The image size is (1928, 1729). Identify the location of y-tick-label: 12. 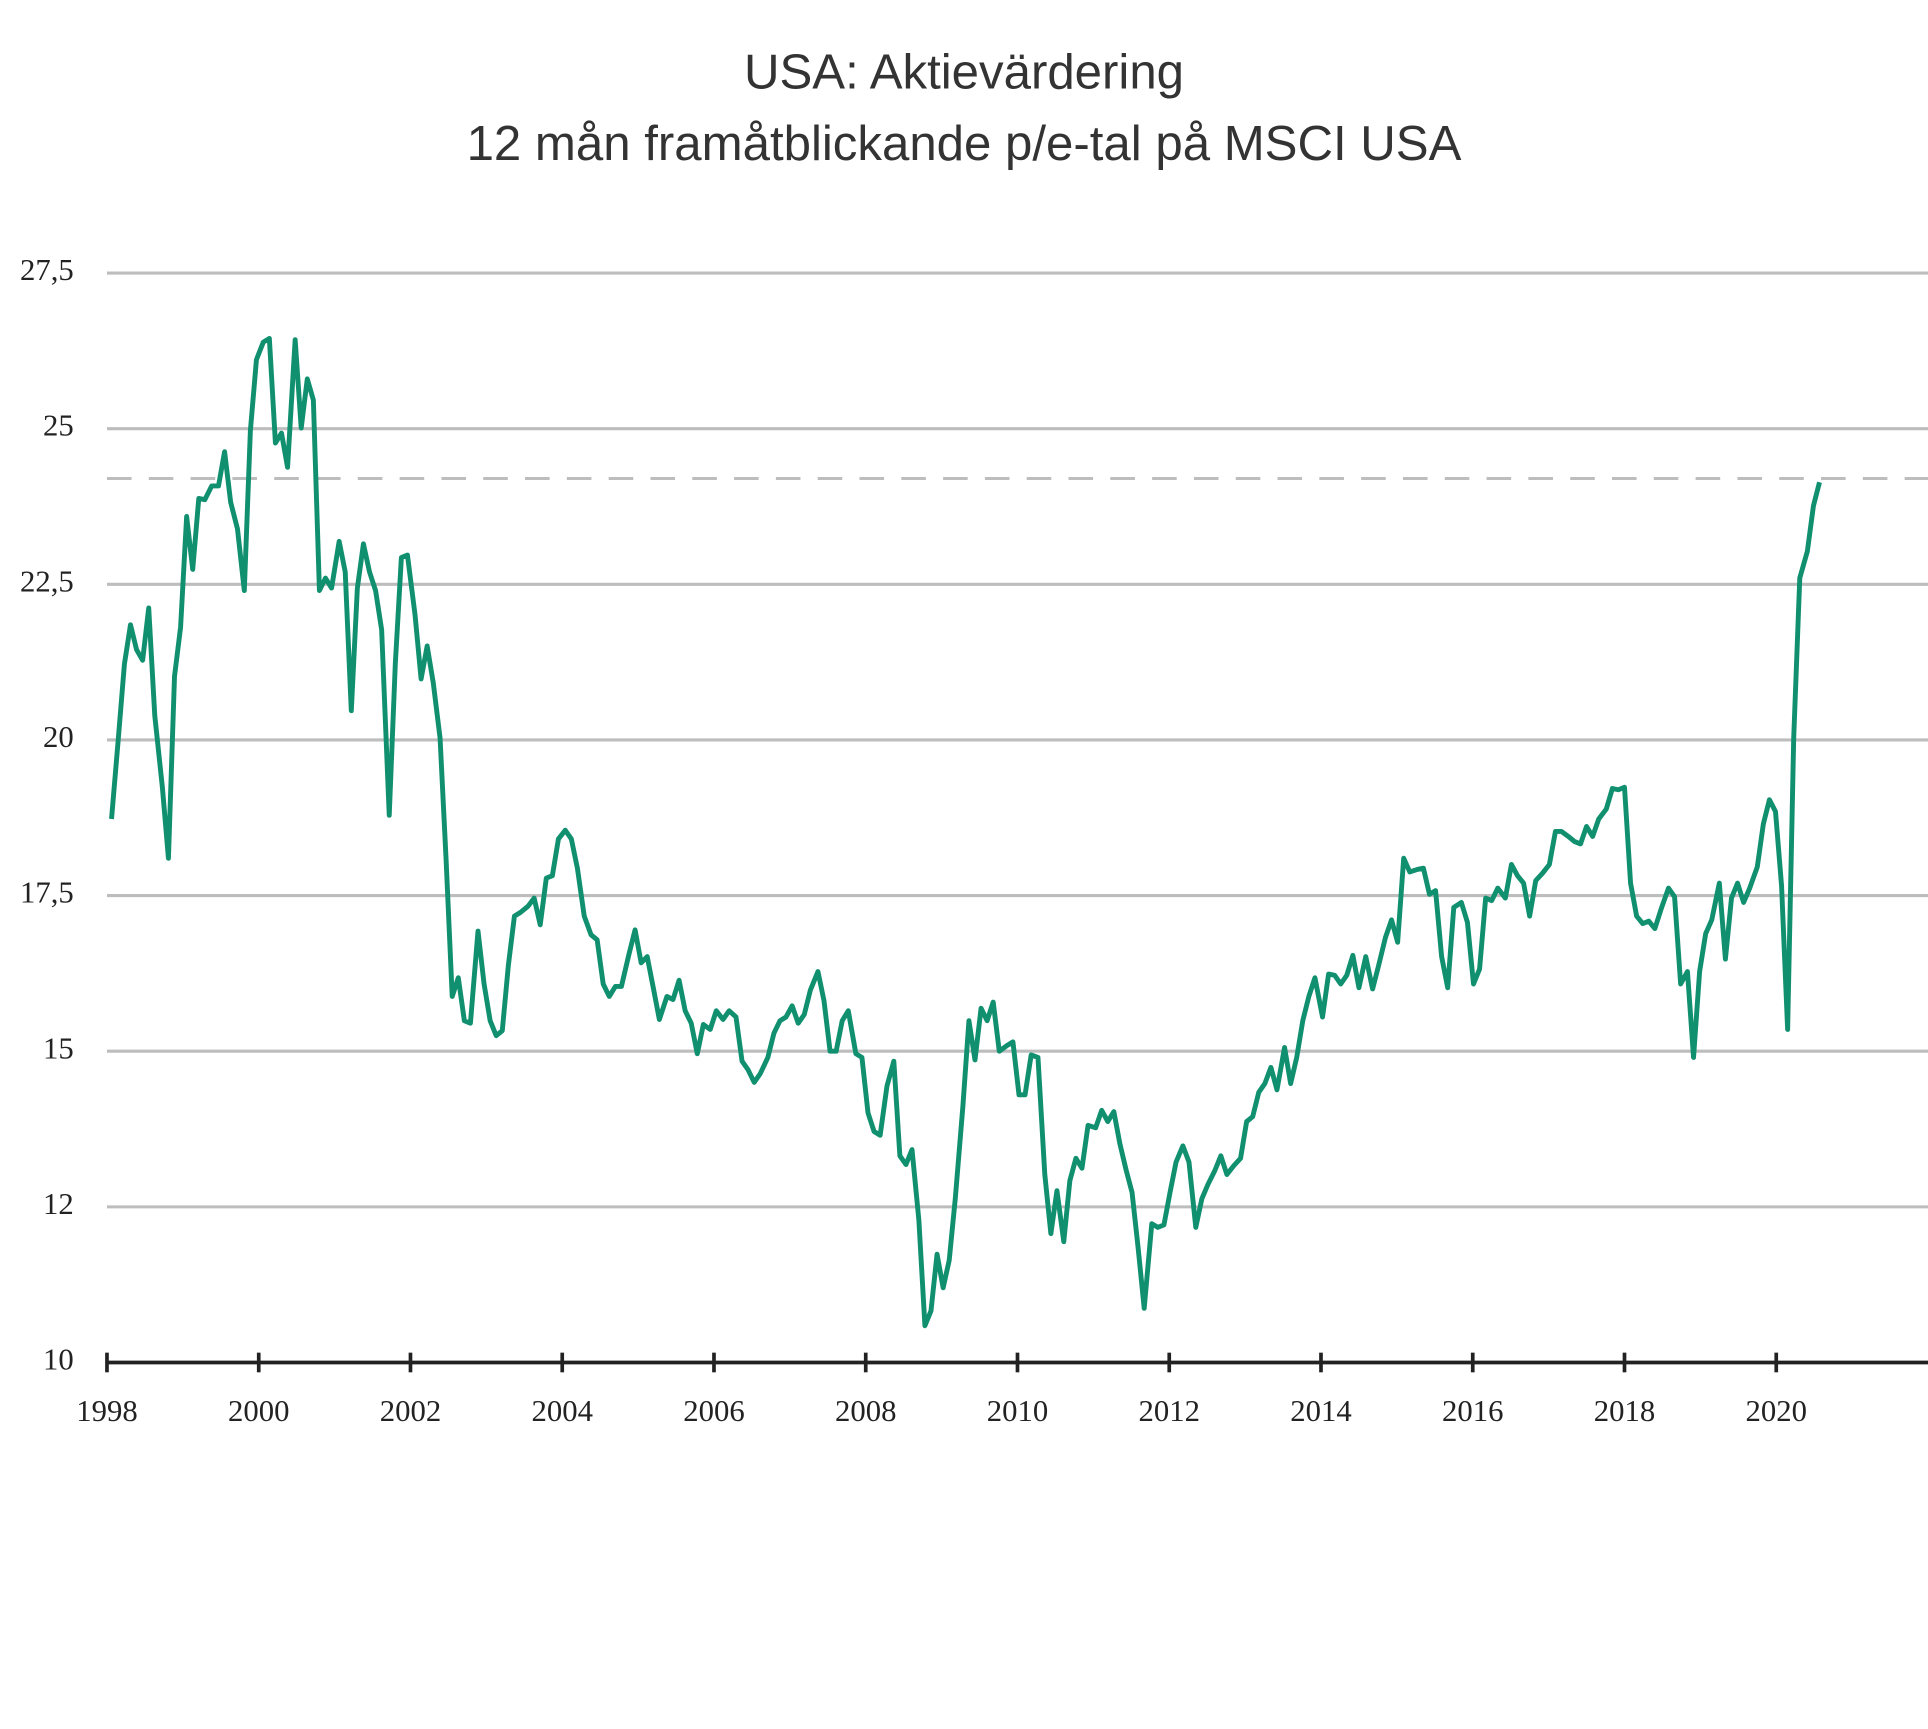
(58, 1204).